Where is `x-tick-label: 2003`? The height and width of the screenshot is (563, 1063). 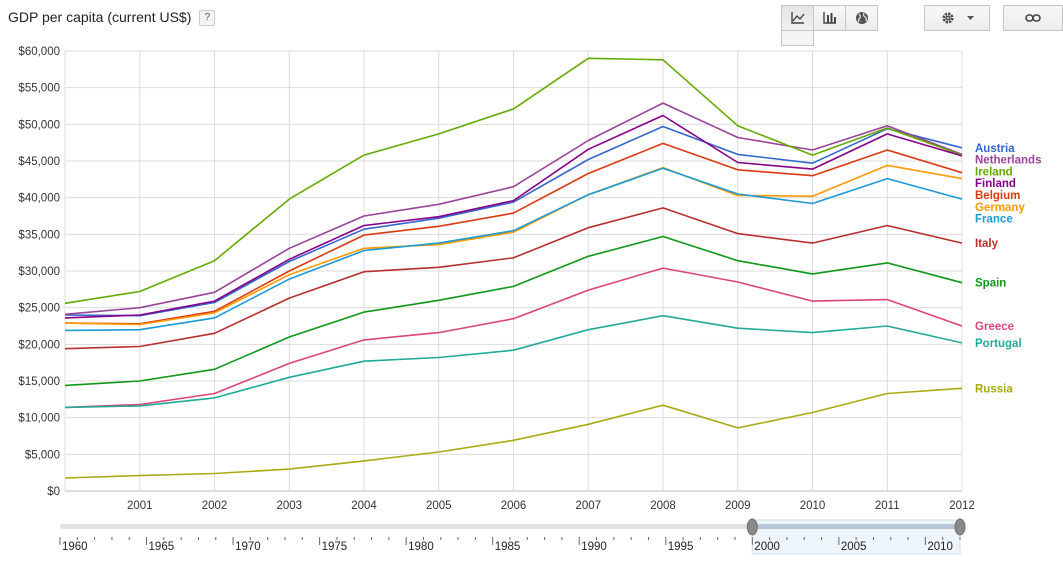
x-tick-label: 2003 is located at coordinates (289, 506).